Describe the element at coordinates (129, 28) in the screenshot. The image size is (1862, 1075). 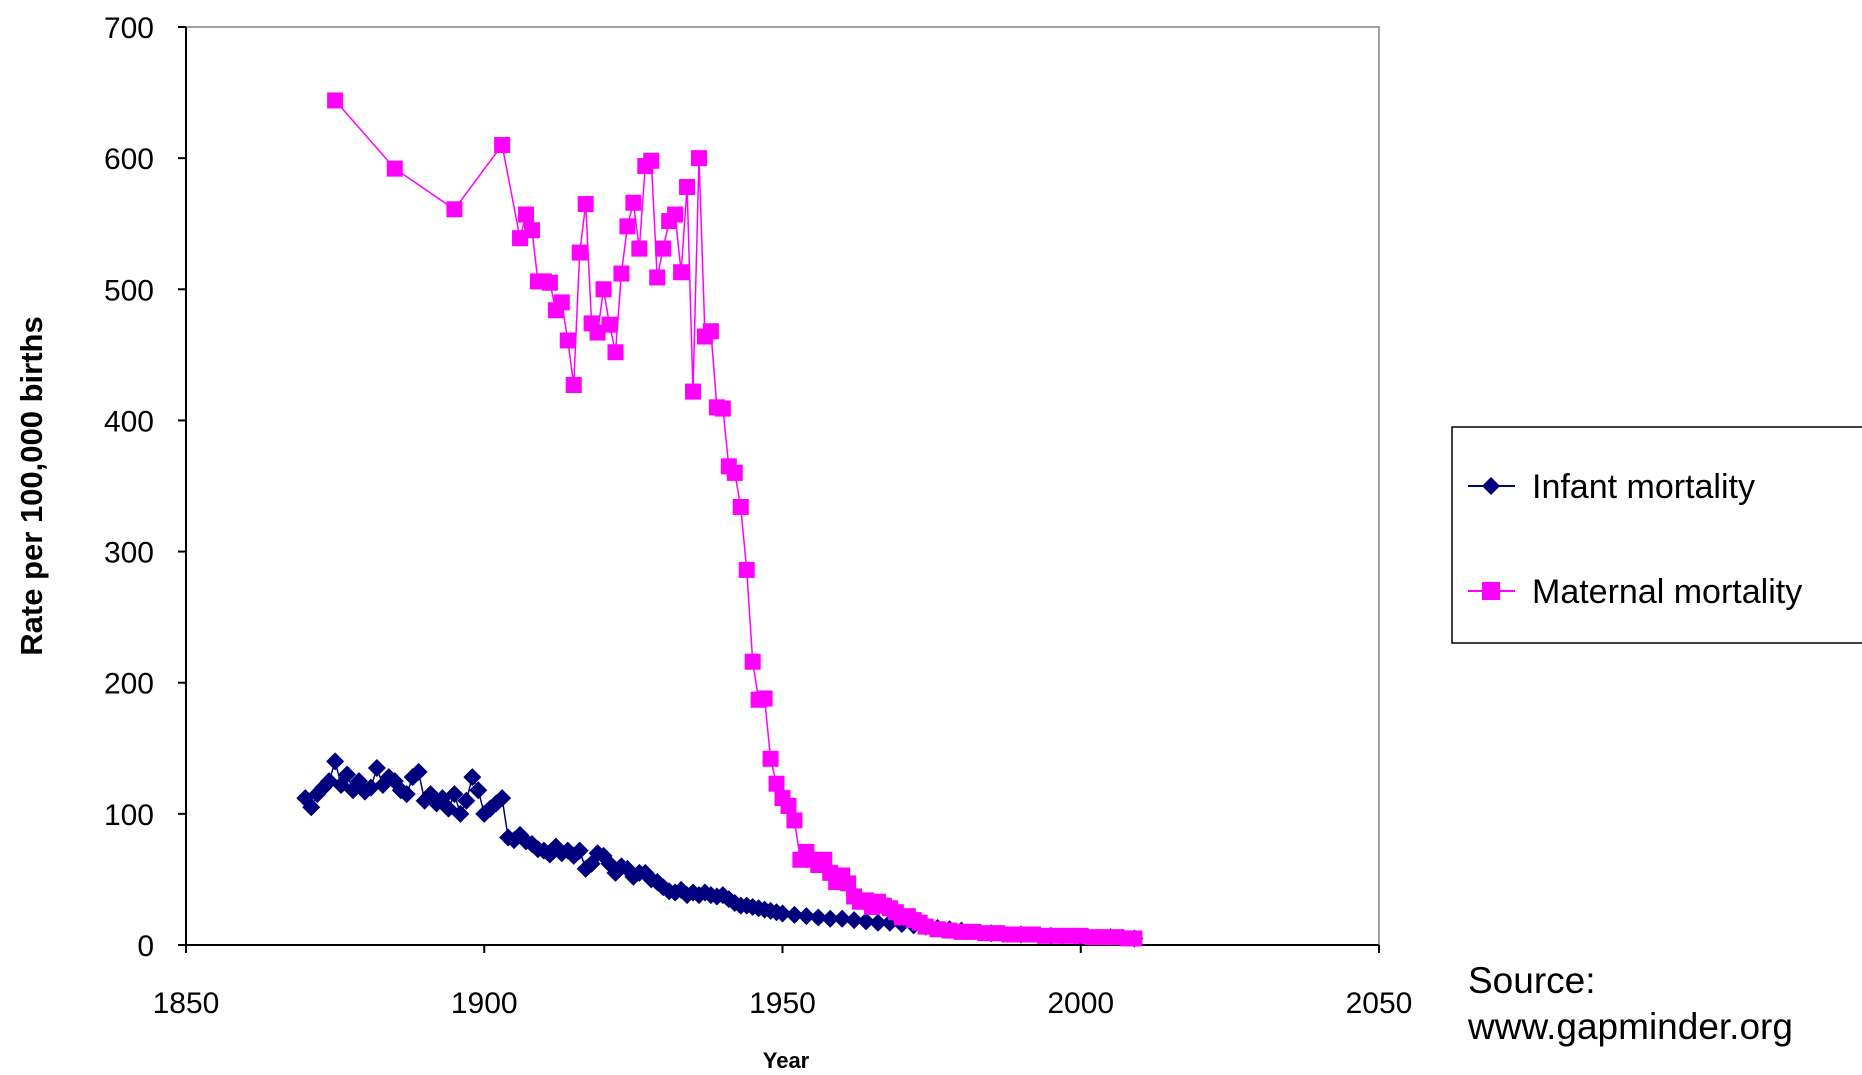
I see `y-tick-label: 700` at that location.